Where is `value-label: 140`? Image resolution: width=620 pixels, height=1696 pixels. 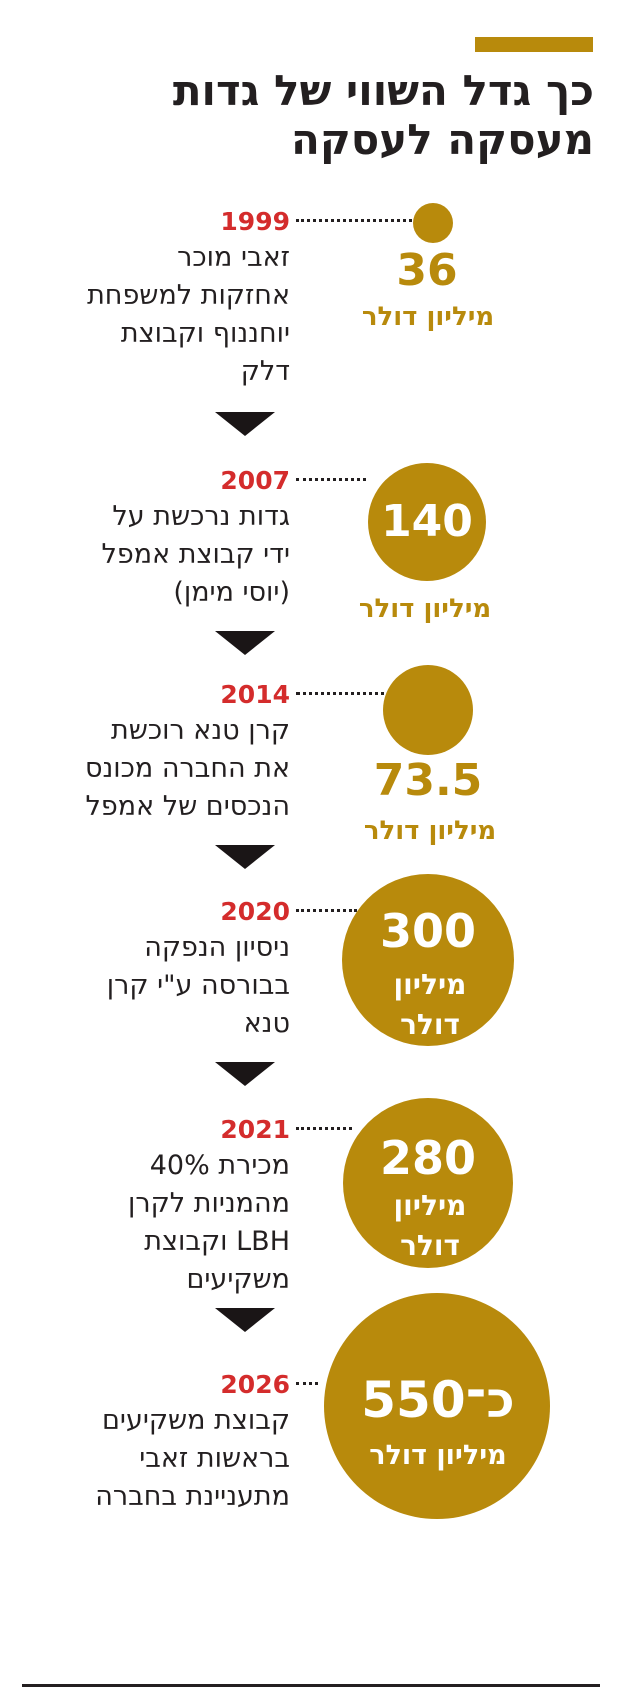 value-label: 140 is located at coordinates (427, 521).